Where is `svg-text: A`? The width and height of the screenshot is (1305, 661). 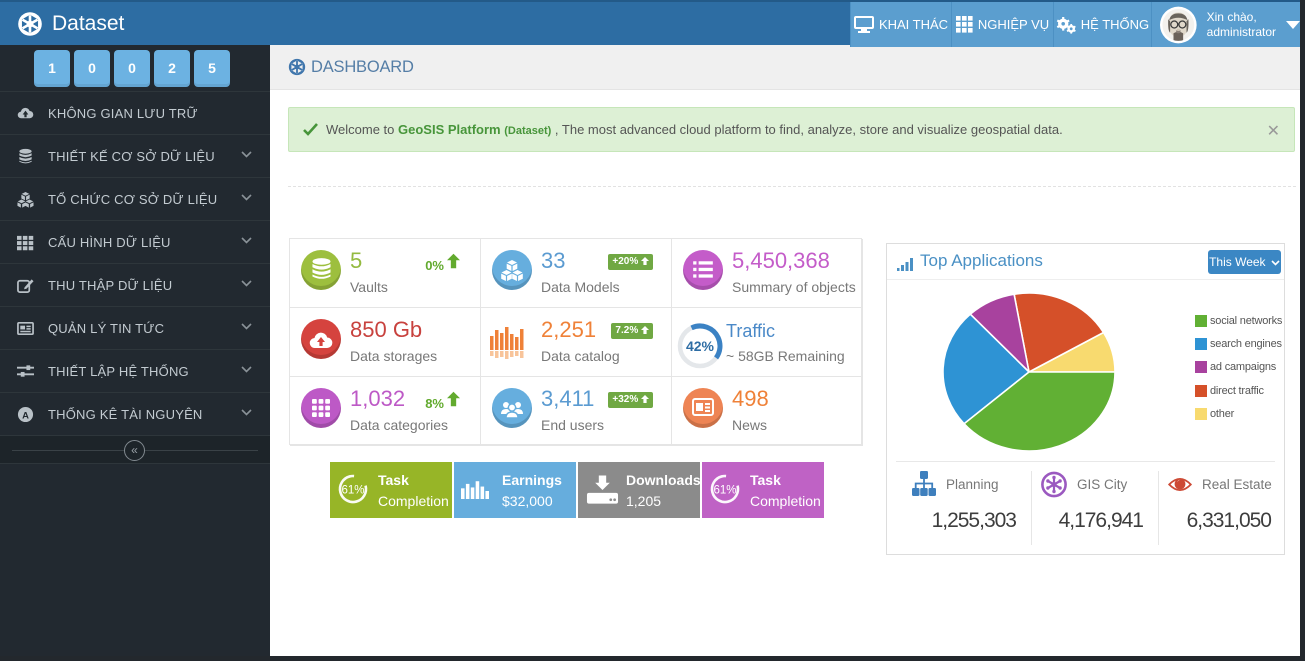 svg-text: A is located at coordinates (25, 415).